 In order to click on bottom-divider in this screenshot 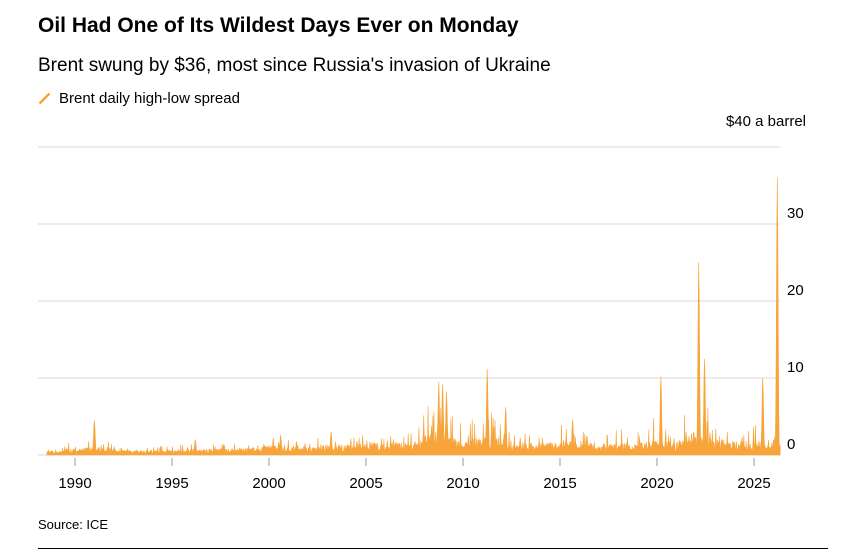, I will do `click(433, 548)`.